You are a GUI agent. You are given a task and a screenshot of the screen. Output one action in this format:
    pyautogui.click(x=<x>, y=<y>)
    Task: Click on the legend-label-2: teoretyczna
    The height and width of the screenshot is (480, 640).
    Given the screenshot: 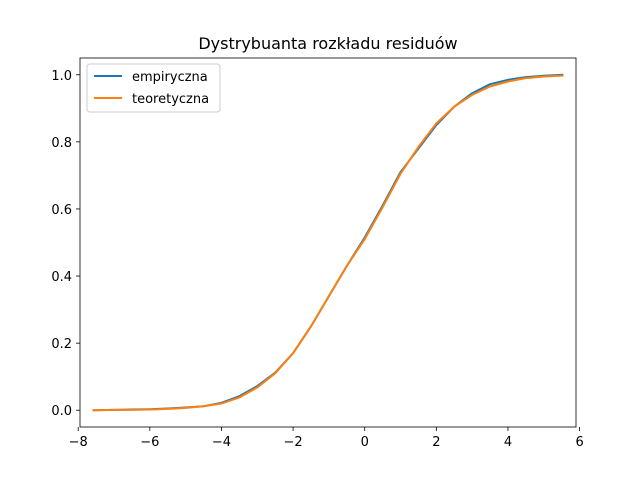 What is the action you would take?
    pyautogui.click(x=170, y=99)
    